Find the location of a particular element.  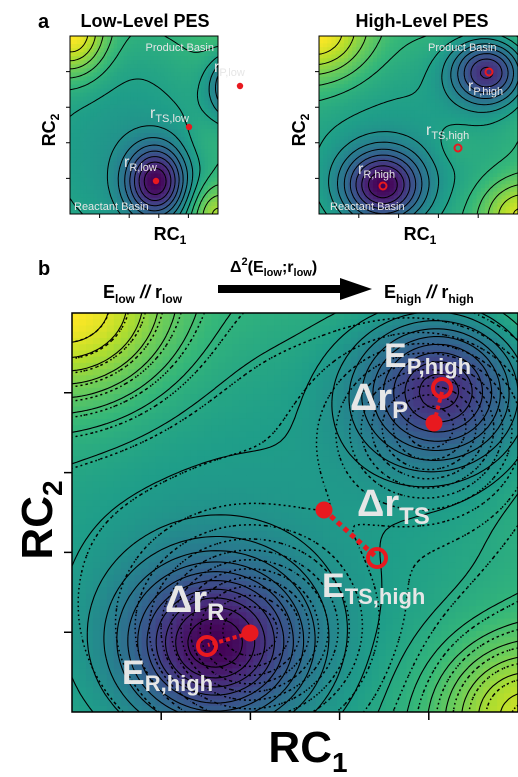

combined-ylabel: RC2 is located at coordinates (40, 519).